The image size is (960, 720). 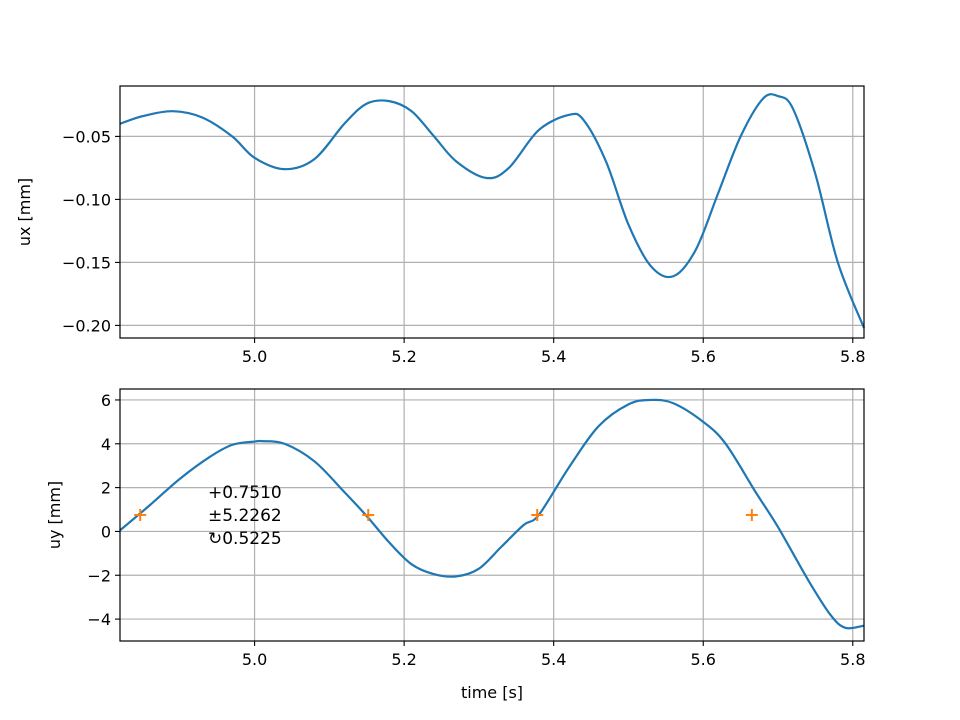 What do you see at coordinates (99, 575) in the screenshot?
I see `uy-ytick-label: −2` at bounding box center [99, 575].